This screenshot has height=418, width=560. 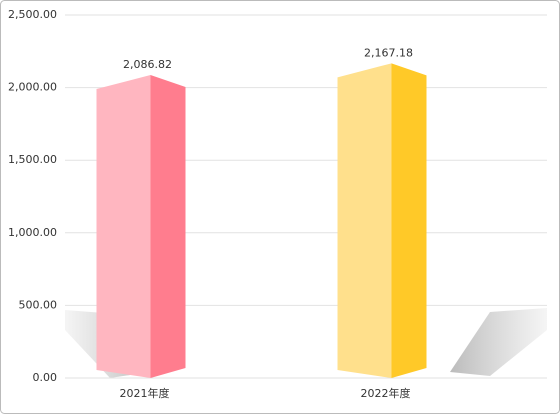 What do you see at coordinates (388, 52) in the screenshot?
I see `data-label: 2,167.18` at bounding box center [388, 52].